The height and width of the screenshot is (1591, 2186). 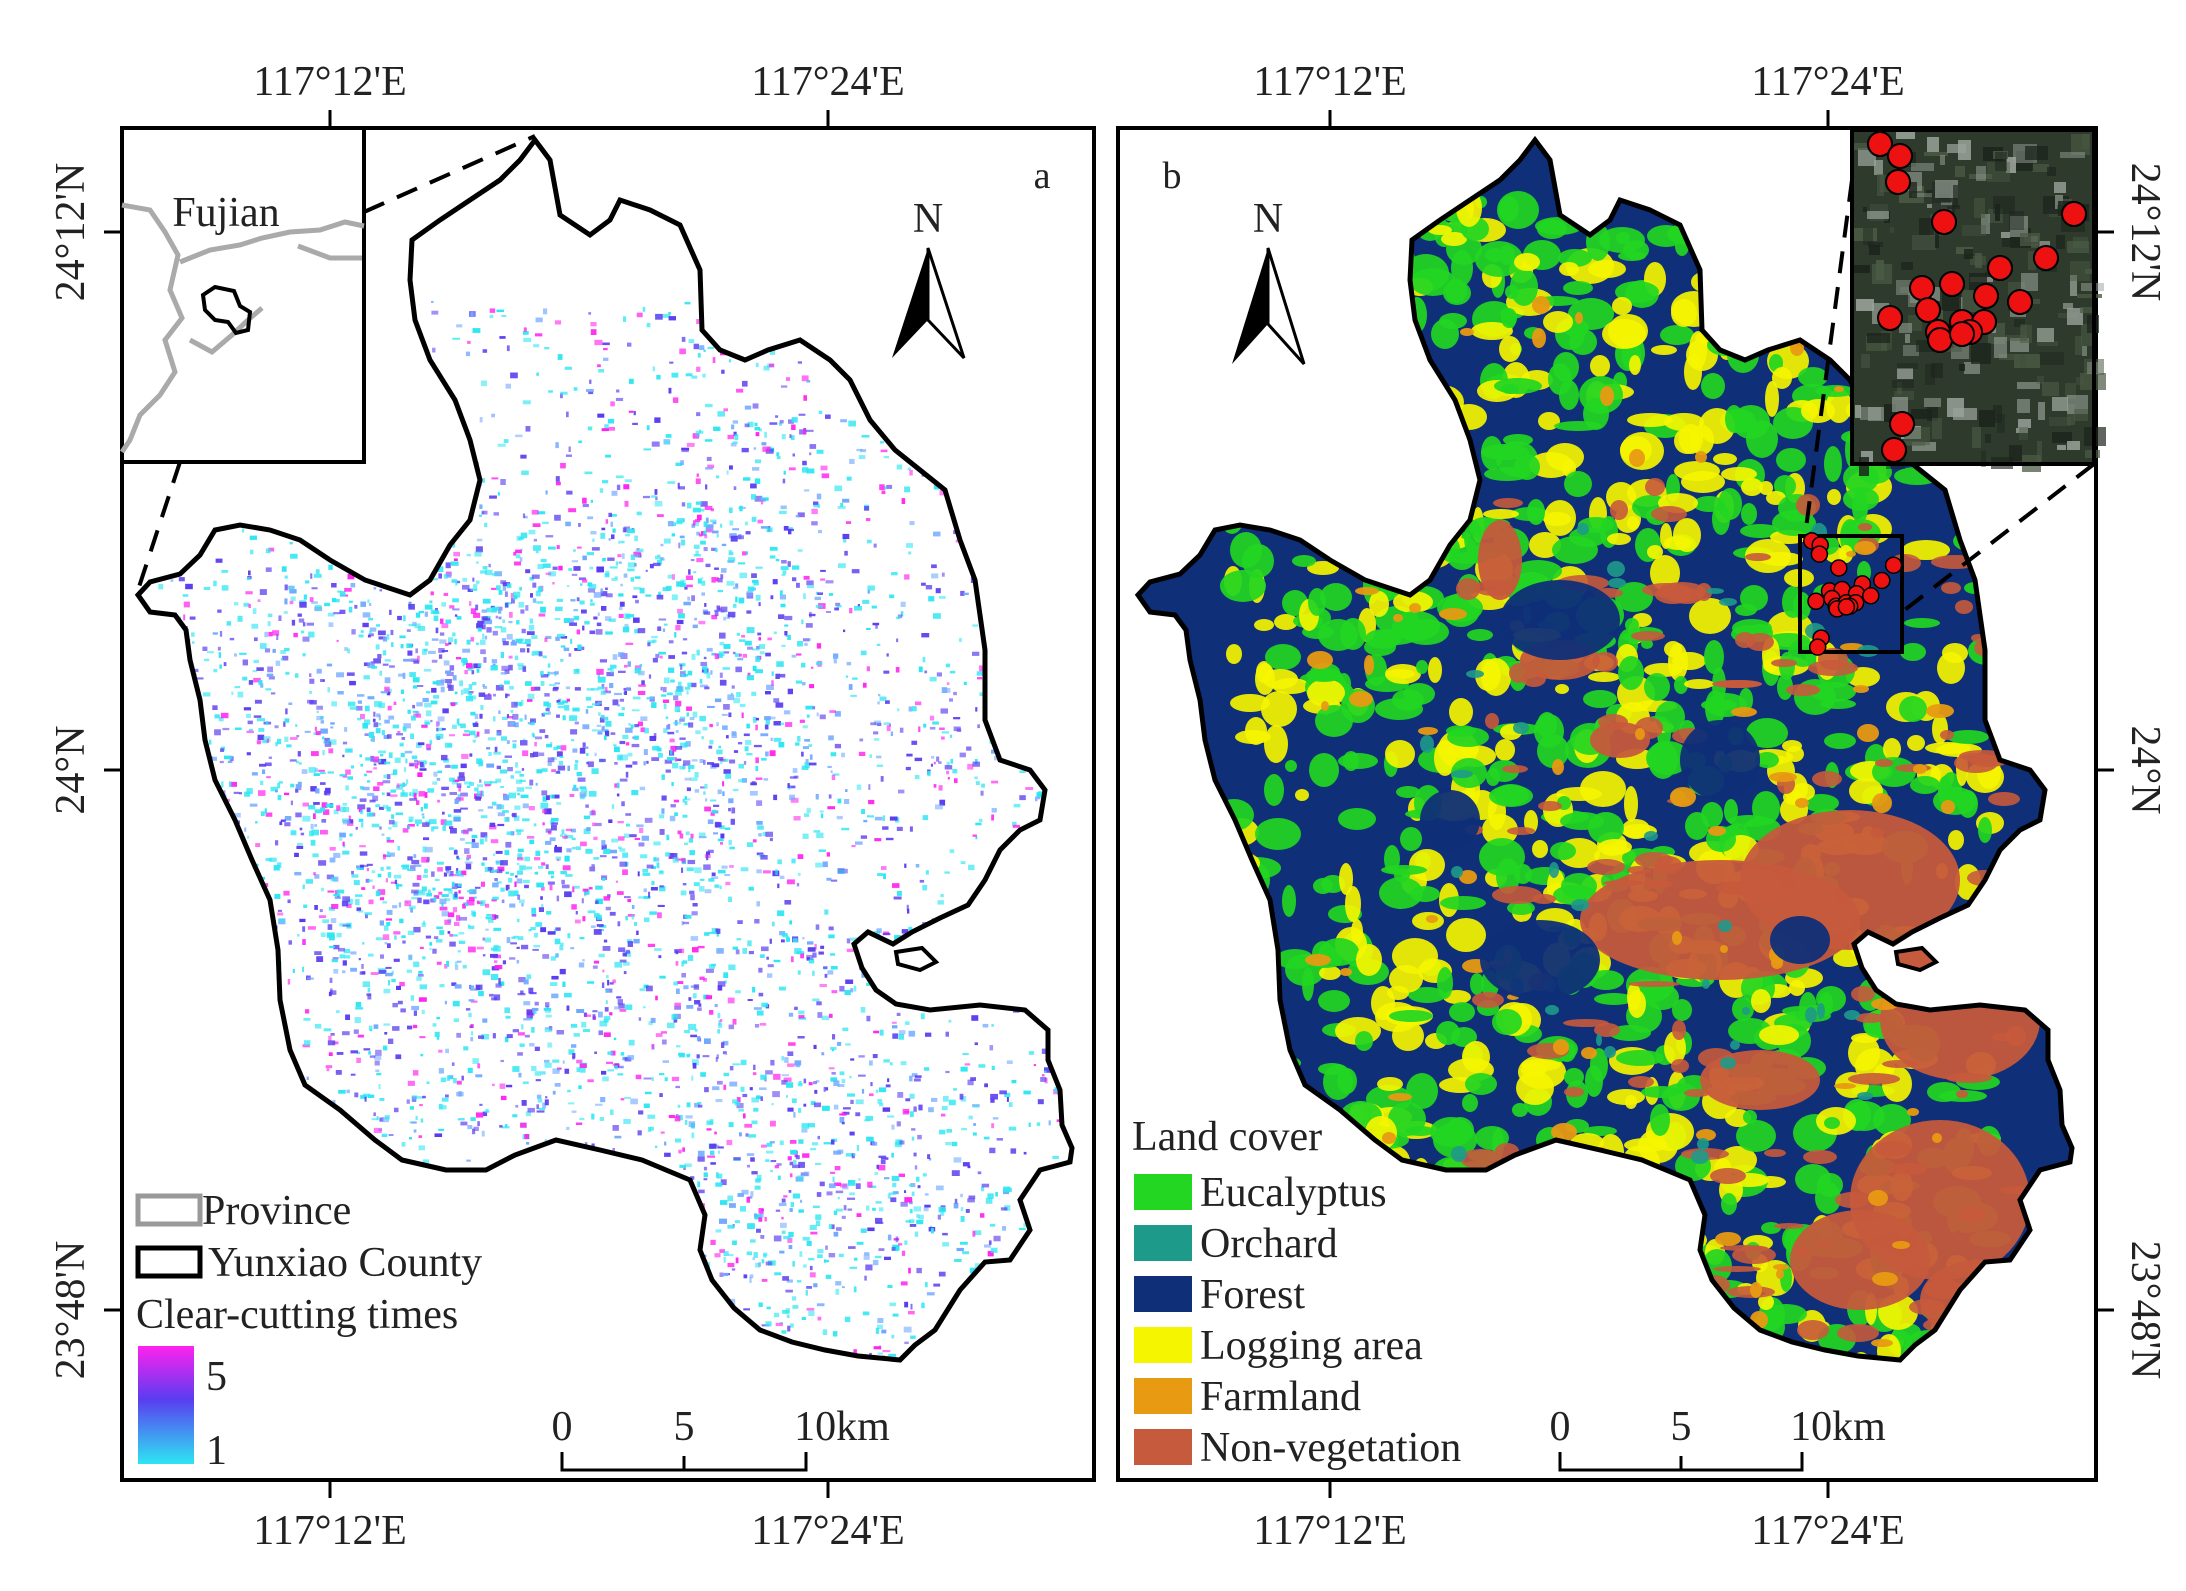 What do you see at coordinates (166, 1405) in the screenshot?
I see `legend-times-ramp` at bounding box center [166, 1405].